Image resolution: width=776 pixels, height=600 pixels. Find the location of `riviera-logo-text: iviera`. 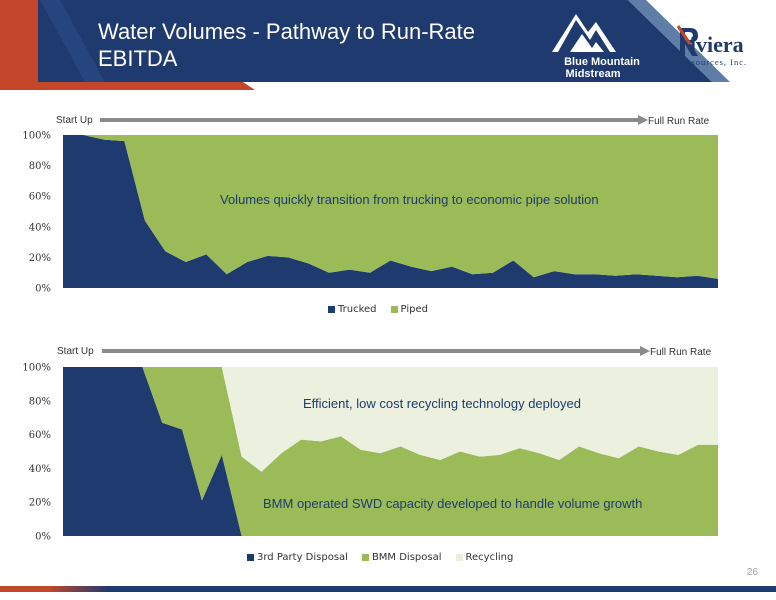

riviera-logo-text: iviera is located at coordinates (716, 44).